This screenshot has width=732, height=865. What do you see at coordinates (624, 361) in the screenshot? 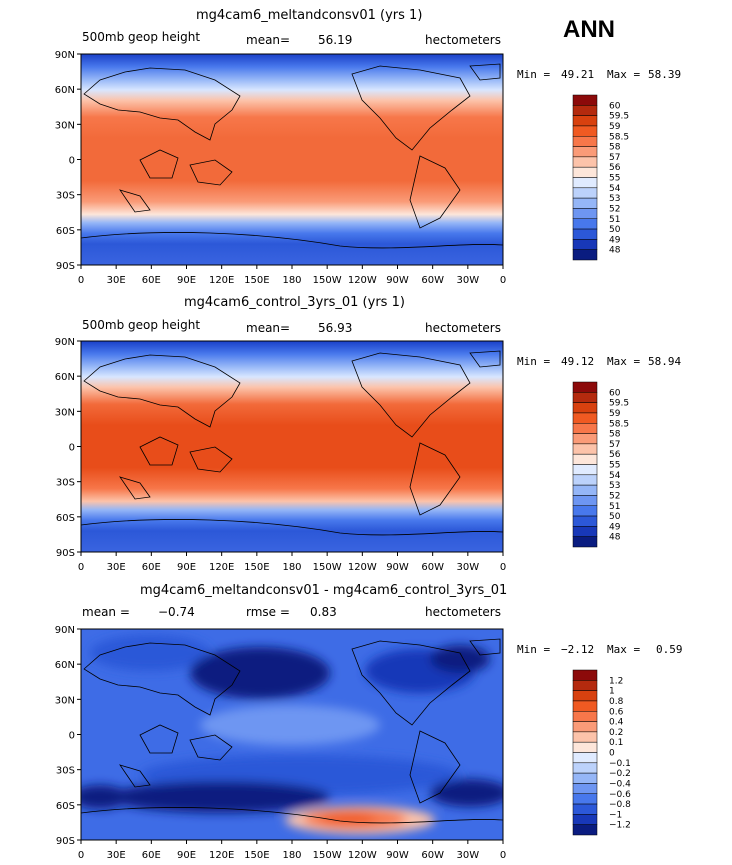
I see `panel2-max-label: Max =` at bounding box center [624, 361].